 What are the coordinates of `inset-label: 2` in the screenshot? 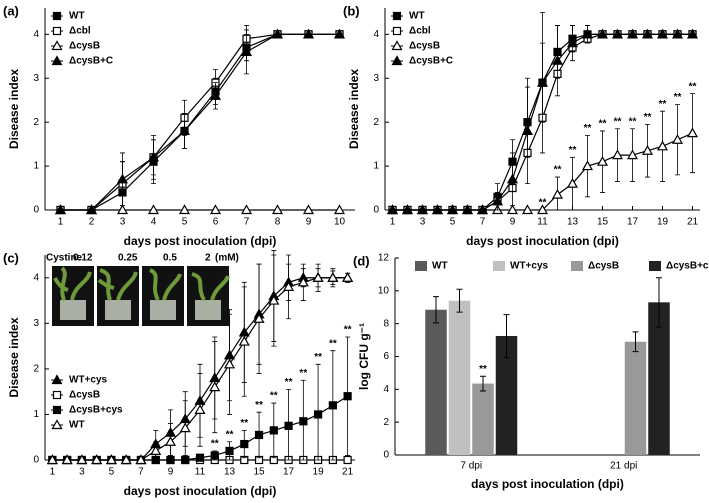 It's located at (208, 258).